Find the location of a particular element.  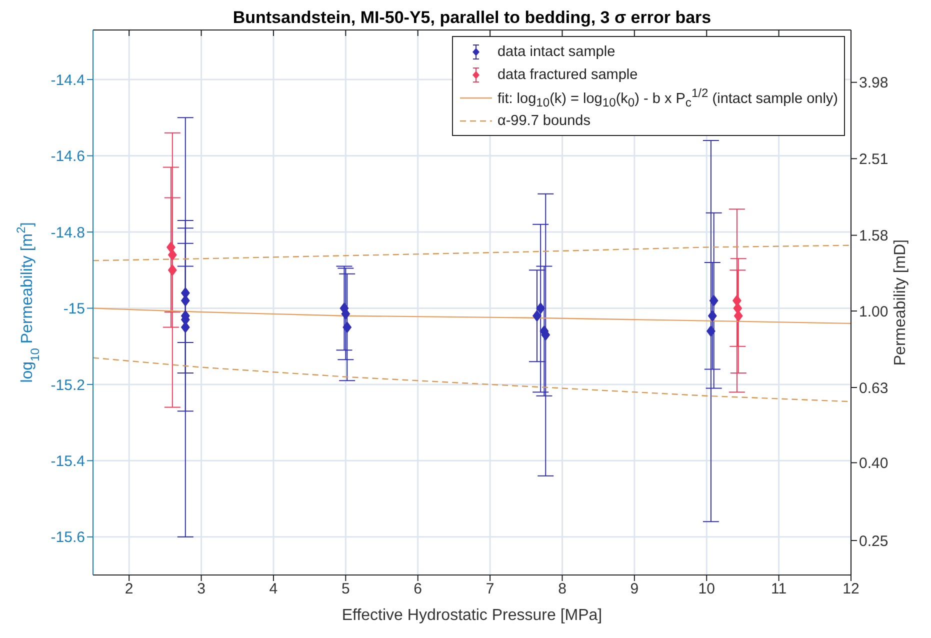

y-tick-label: -14.8 is located at coordinates (67, 233).